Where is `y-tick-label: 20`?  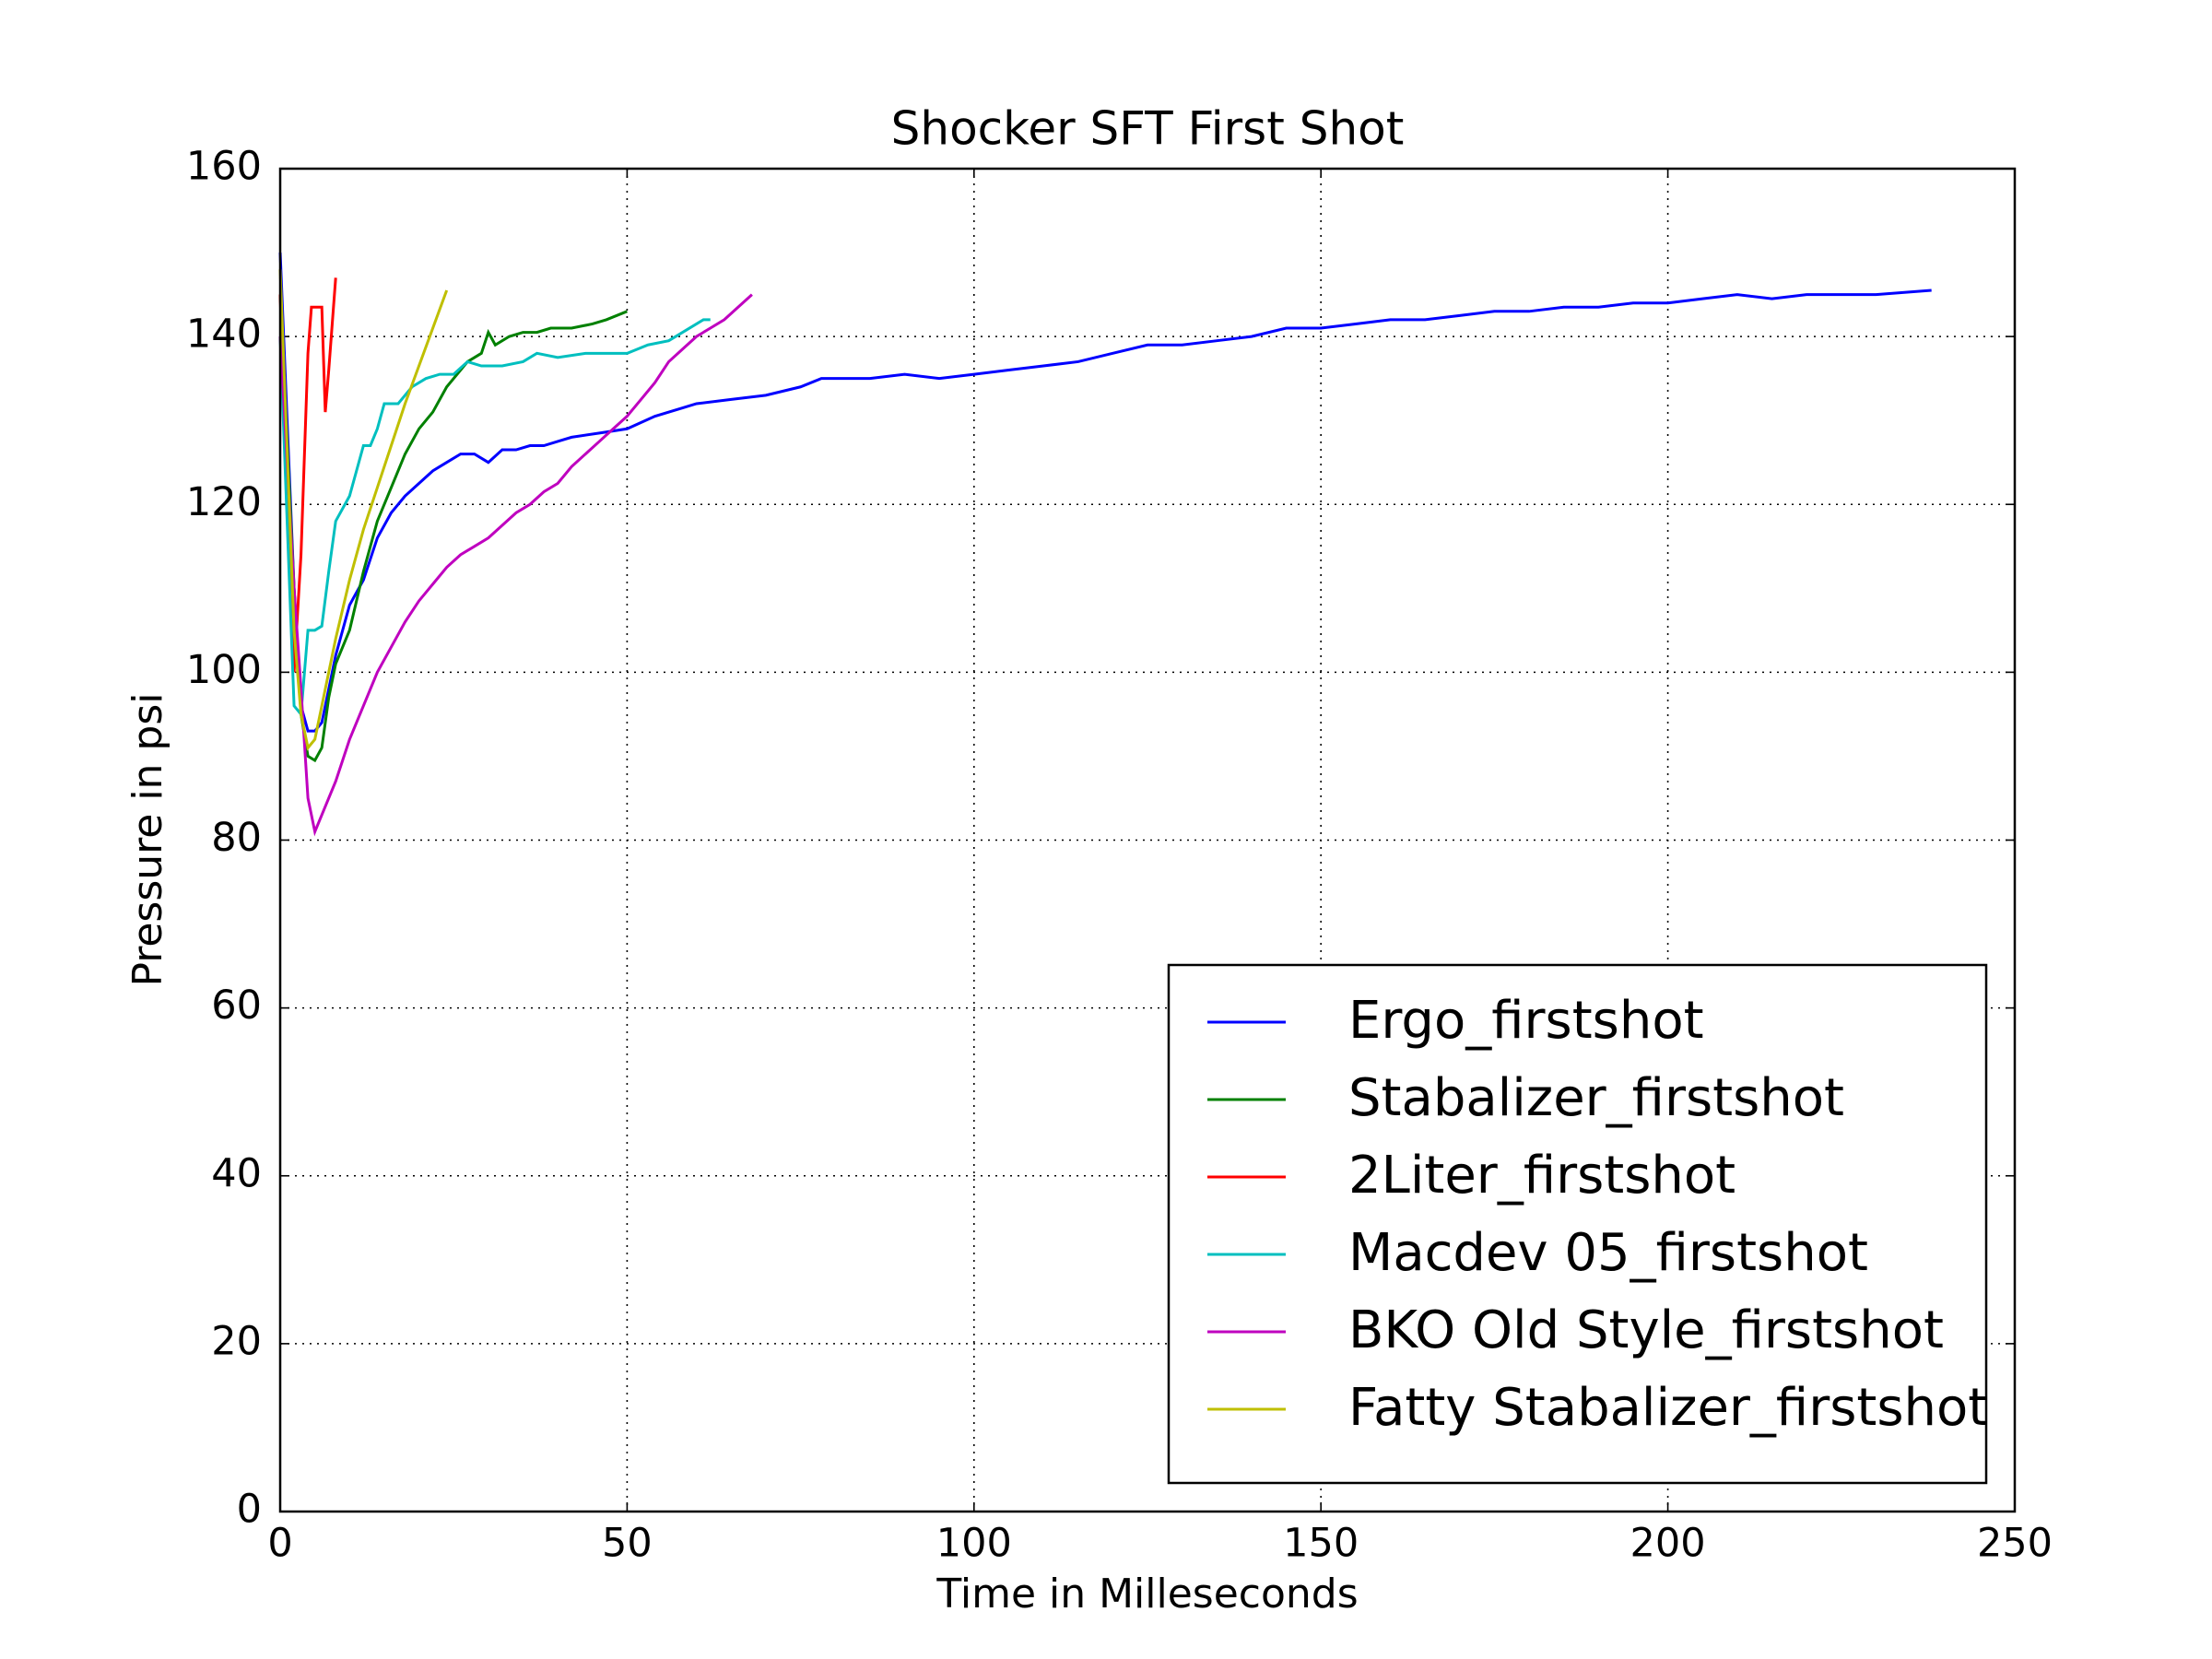
y-tick-label: 20 is located at coordinates (236, 1341).